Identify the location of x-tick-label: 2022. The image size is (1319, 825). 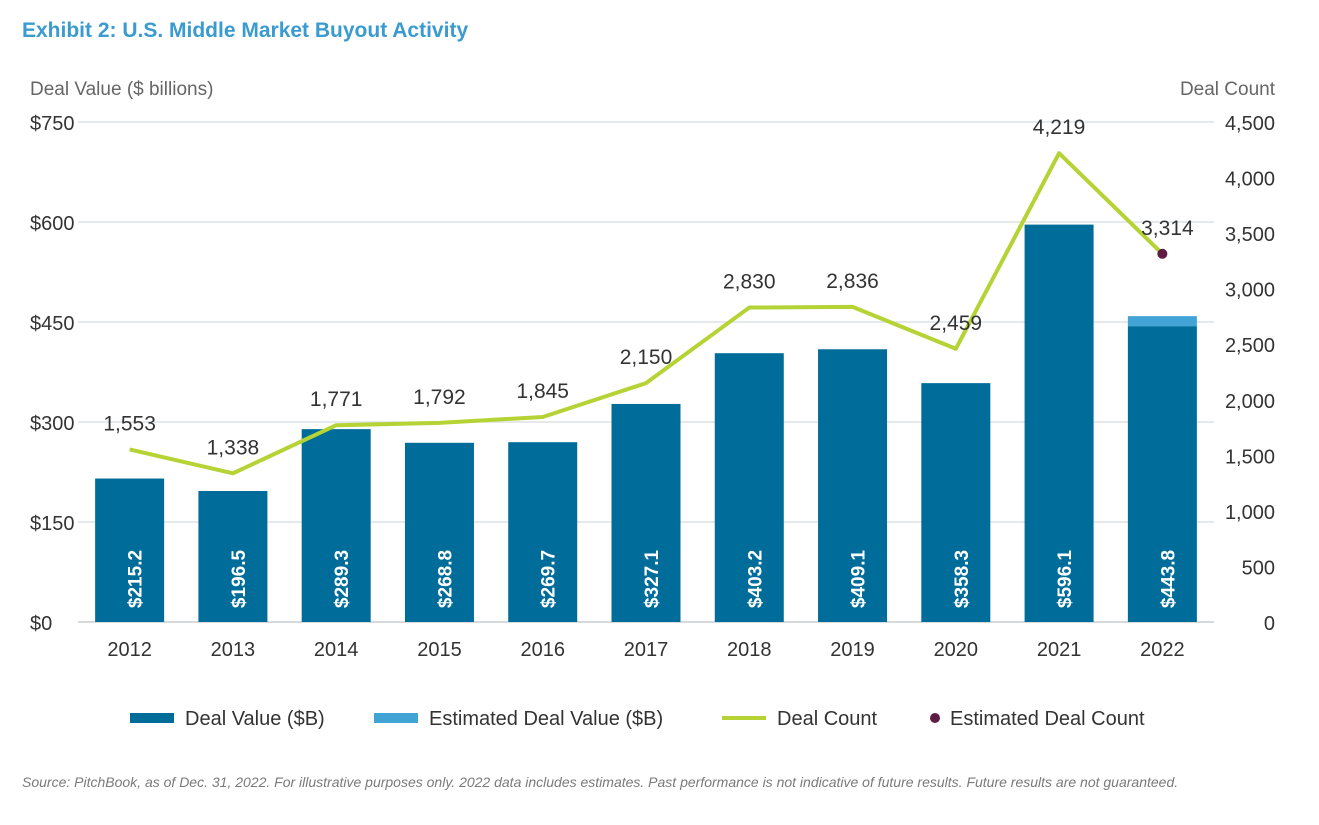
(1162, 650).